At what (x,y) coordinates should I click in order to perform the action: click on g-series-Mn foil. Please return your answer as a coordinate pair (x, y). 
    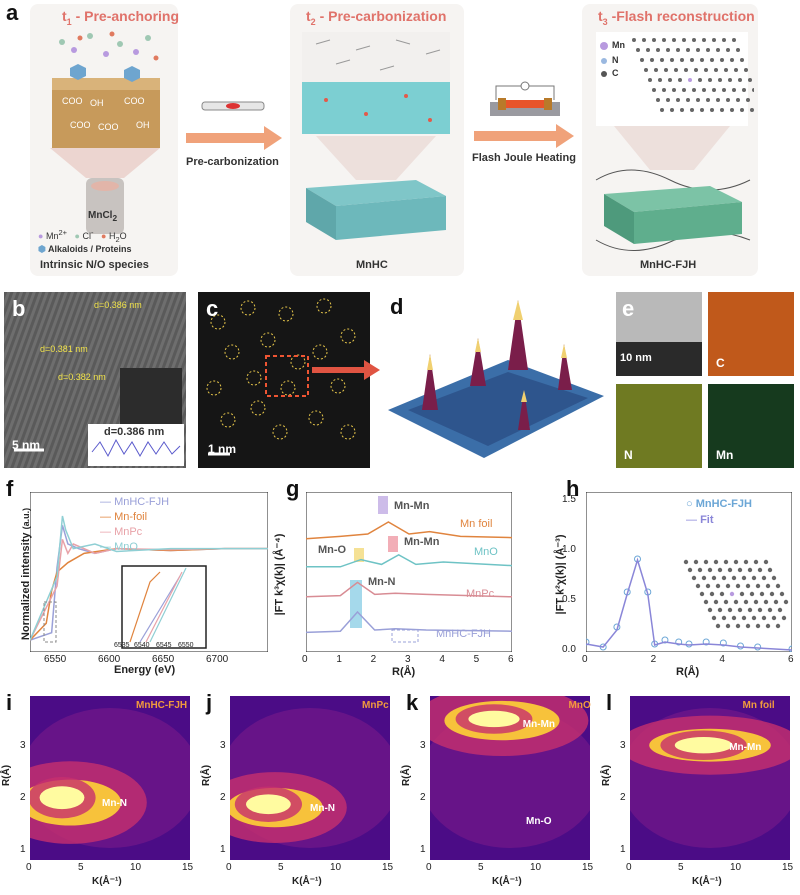
    Looking at the image, I should click on (409, 530).